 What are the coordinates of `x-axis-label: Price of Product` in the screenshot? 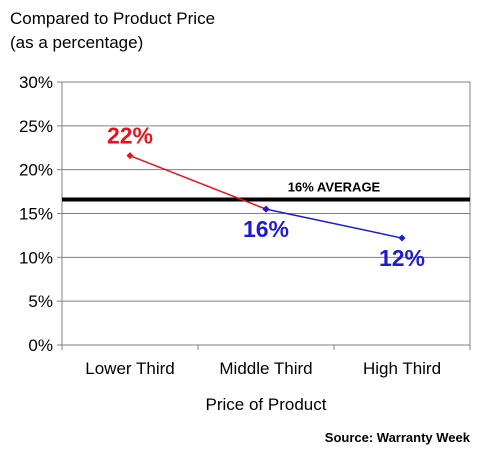 It's located at (266, 404).